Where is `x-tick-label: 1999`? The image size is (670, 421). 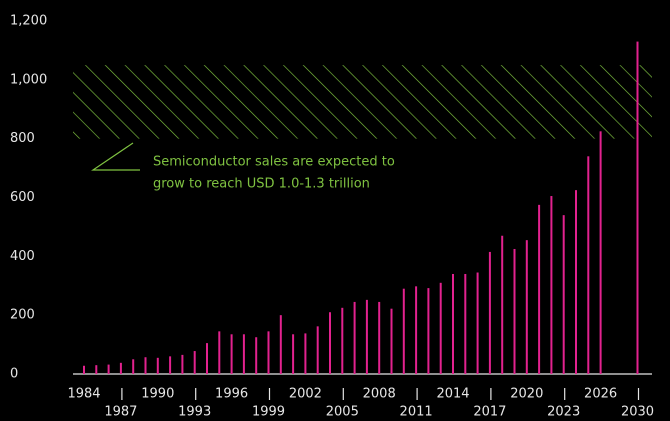 x-tick-label: 1999 is located at coordinates (268, 412).